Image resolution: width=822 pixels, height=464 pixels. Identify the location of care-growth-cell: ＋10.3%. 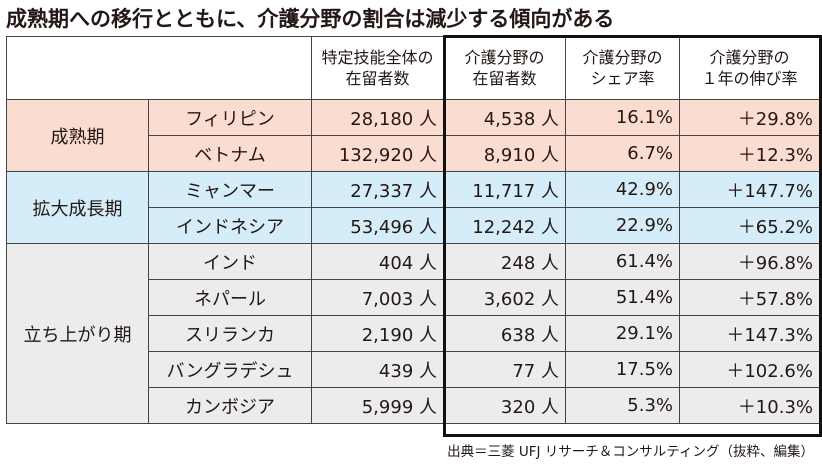
(749, 405).